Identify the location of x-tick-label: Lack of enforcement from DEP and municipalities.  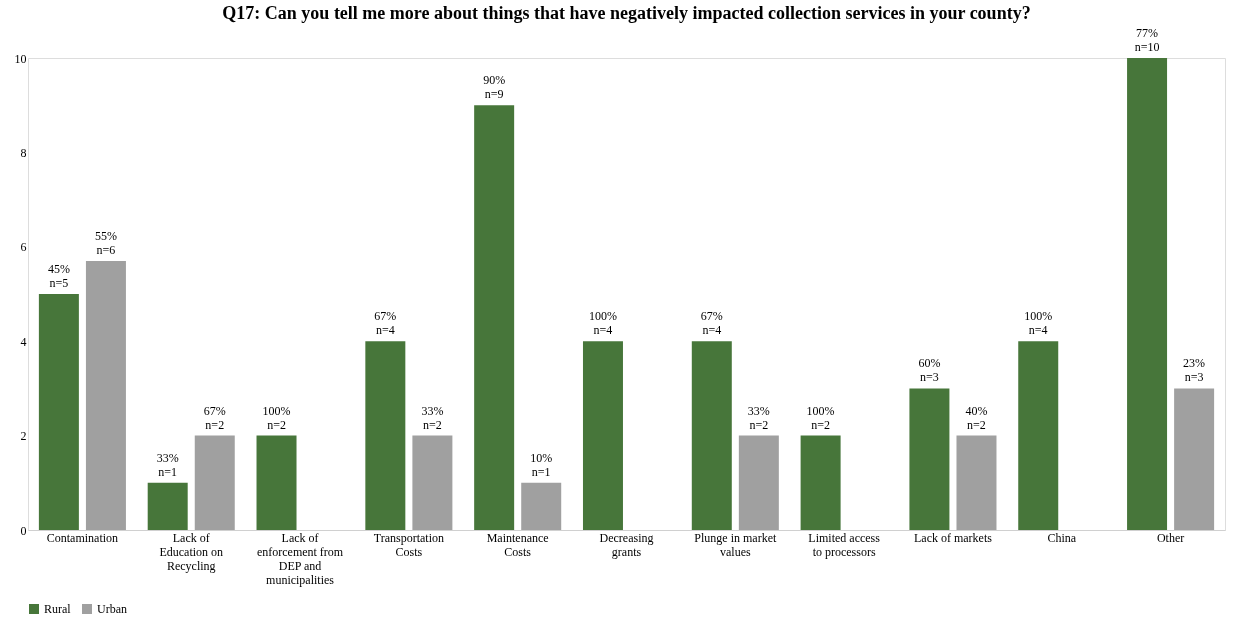
(300, 558).